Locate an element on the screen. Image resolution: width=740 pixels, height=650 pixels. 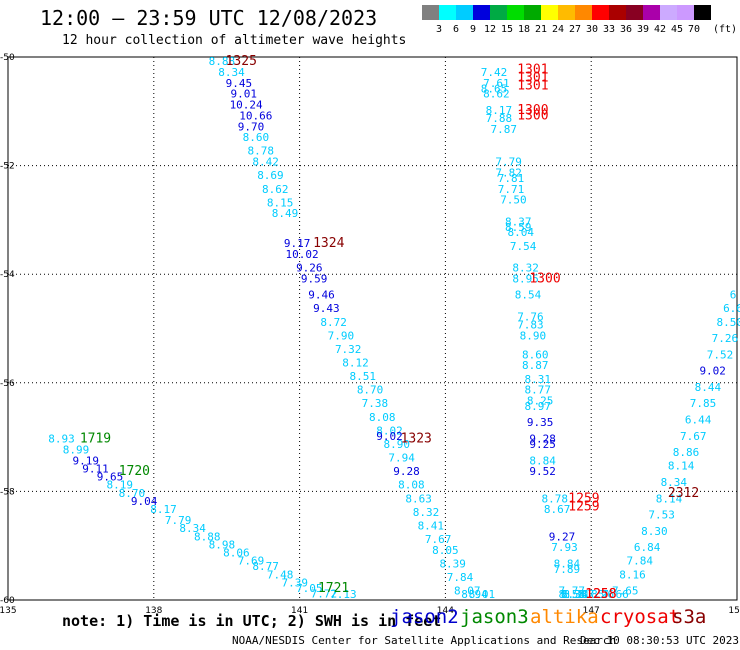
wave-height-label: 7.77 is located at coordinates (572, 591).